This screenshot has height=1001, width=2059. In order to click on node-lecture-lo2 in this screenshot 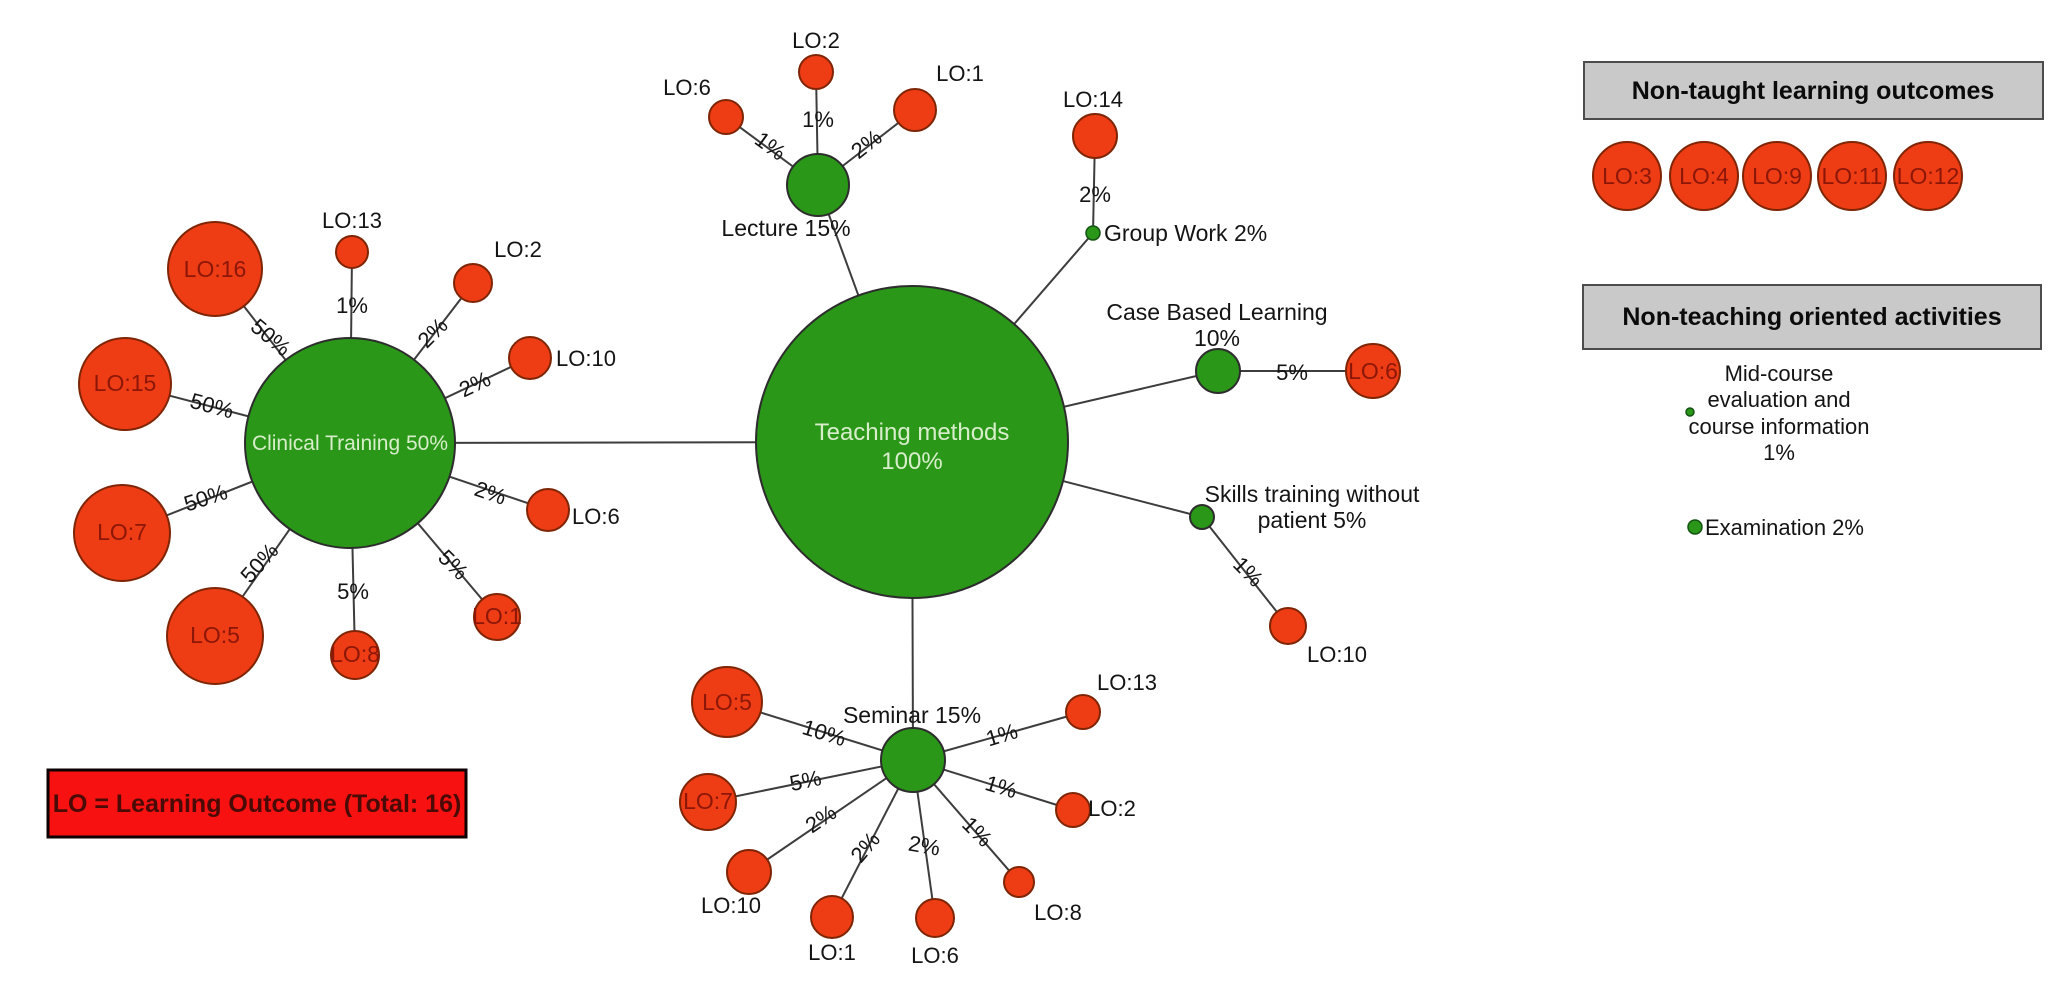, I will do `click(816, 72)`.